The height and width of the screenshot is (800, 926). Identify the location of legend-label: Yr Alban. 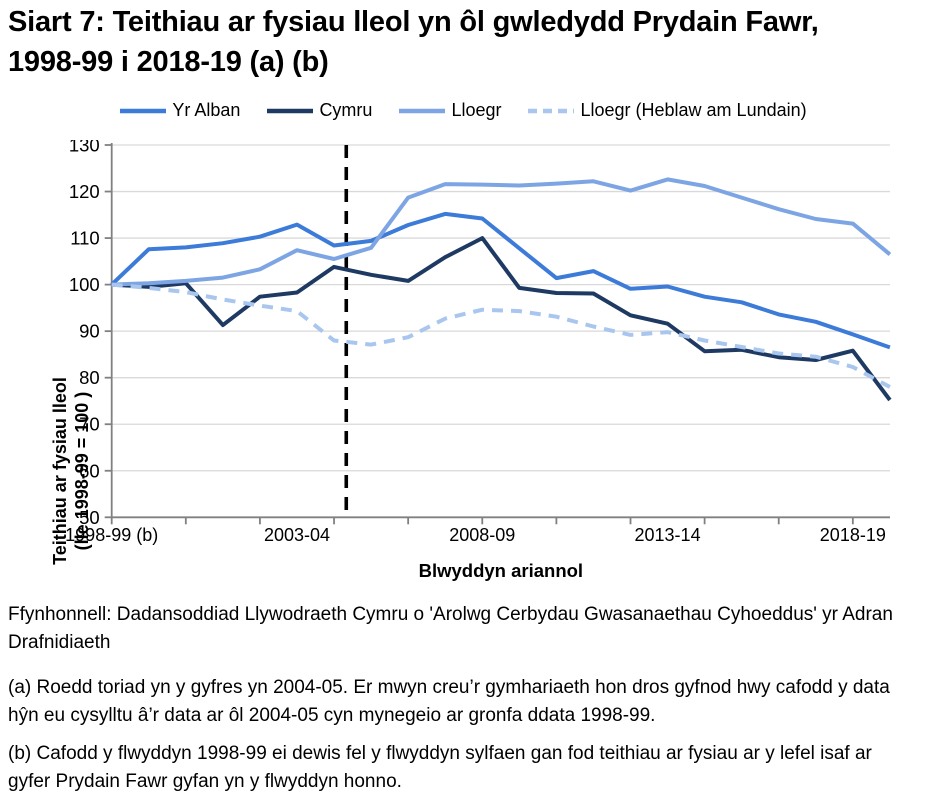
(206, 110).